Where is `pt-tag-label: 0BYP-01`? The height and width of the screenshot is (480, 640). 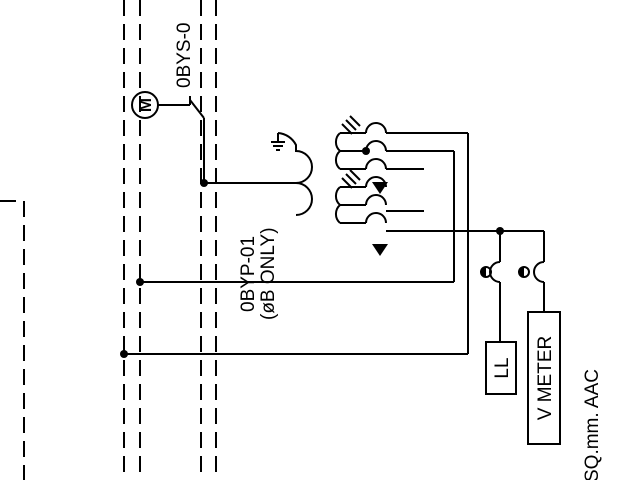
pt-tag-label: 0BYP-01 is located at coordinates (248, 274).